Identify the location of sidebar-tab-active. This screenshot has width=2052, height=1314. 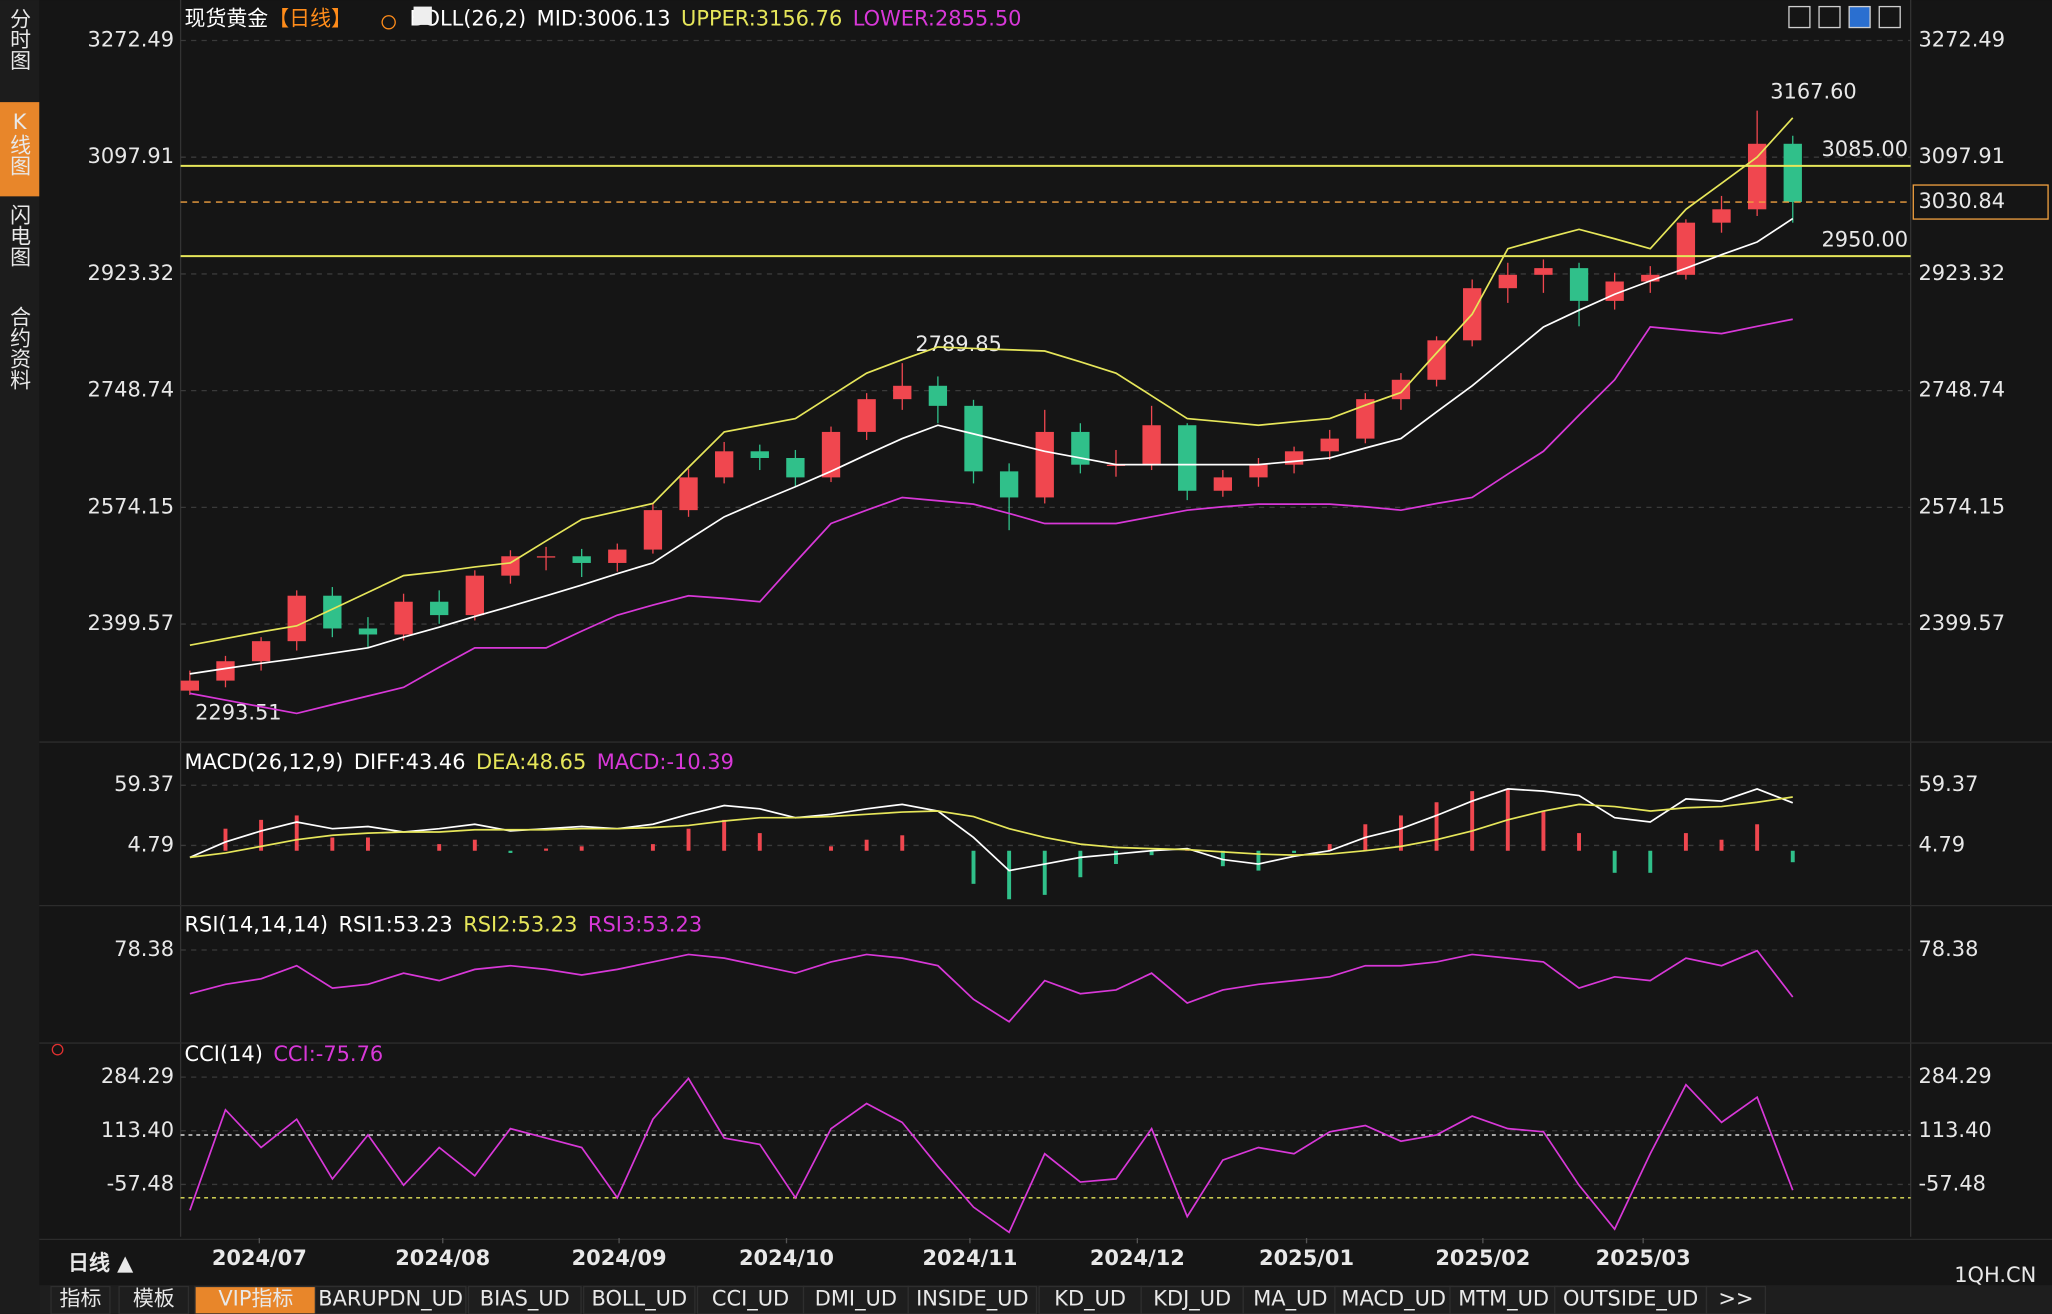
(20, 149).